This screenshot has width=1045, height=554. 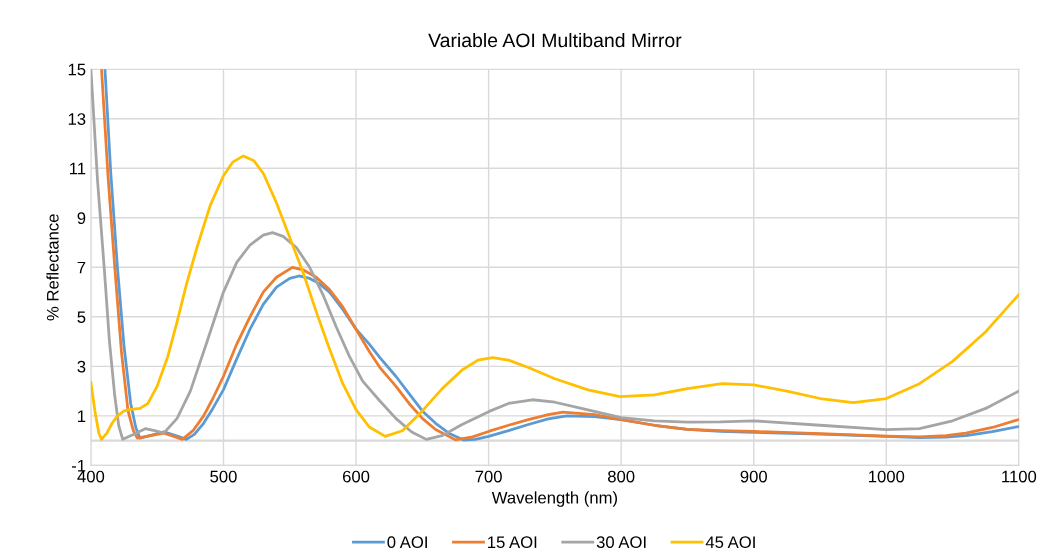 What do you see at coordinates (356, 476) in the screenshot?
I see `x-tick-label: 600` at bounding box center [356, 476].